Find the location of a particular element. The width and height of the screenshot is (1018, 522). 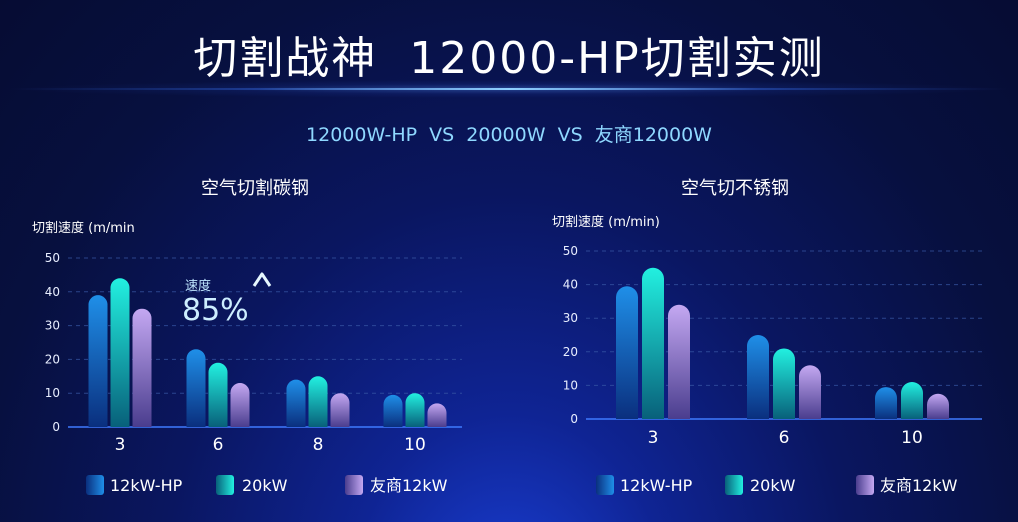

chart-title: 空气切不锈钢 is located at coordinates (735, 188).